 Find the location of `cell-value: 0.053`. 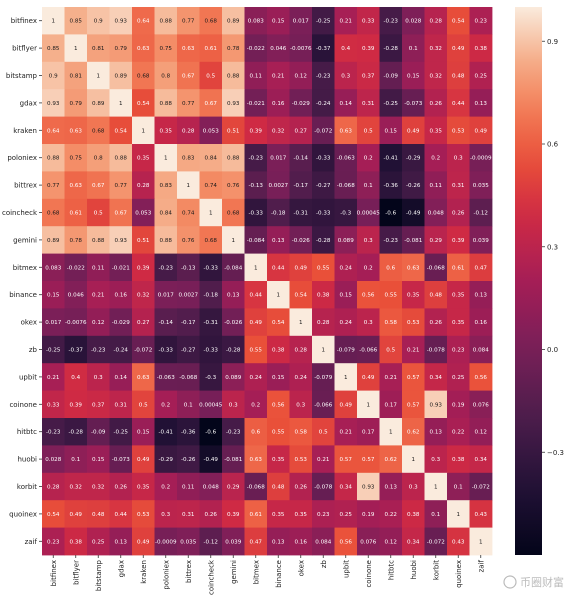

cell-value: 0.053 is located at coordinates (143, 214).